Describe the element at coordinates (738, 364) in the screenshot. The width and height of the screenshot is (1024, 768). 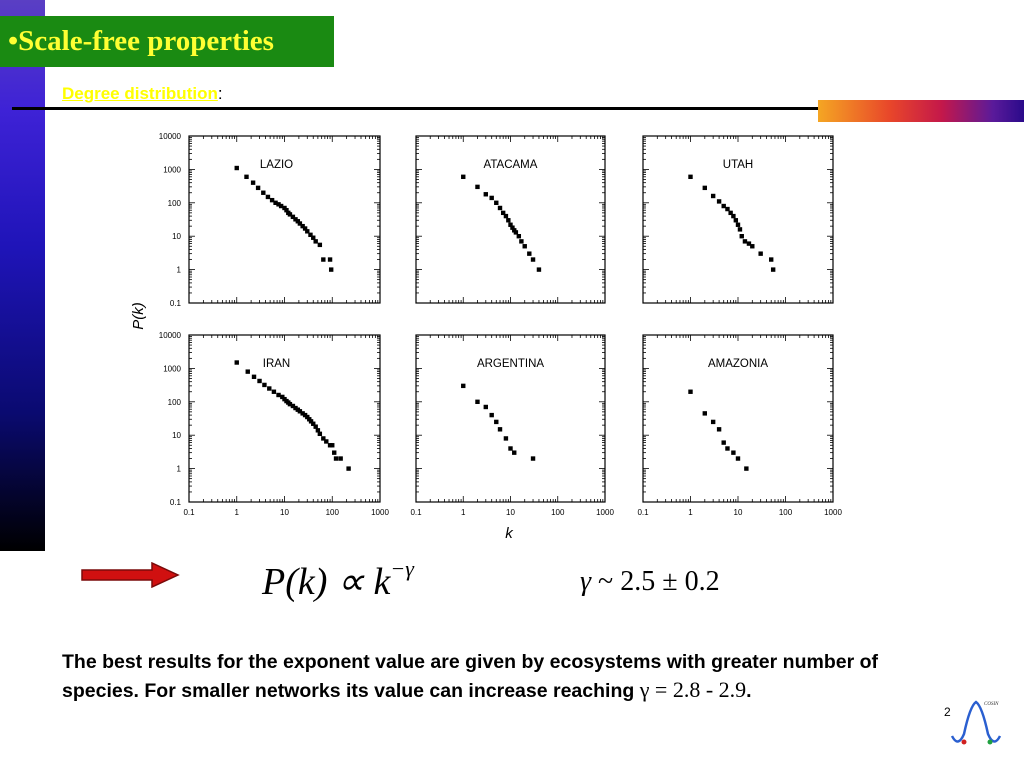
I see `panel-title: AMAZONIA` at that location.